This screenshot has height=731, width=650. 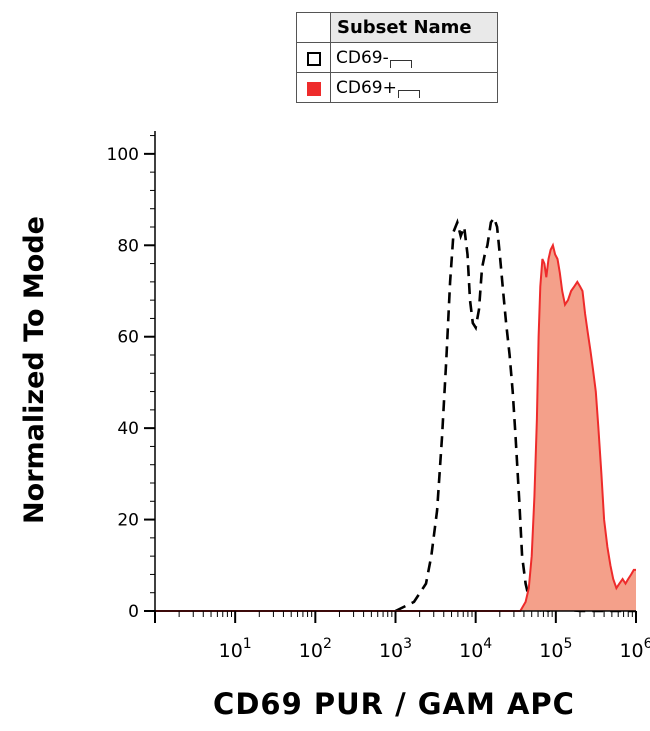 What do you see at coordinates (315, 649) in the screenshot?
I see `x-tick-label: 10²` at bounding box center [315, 649].